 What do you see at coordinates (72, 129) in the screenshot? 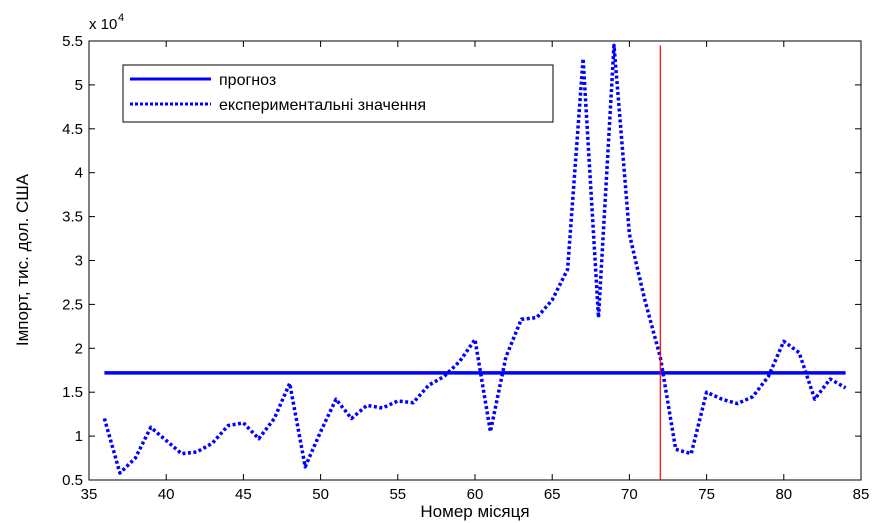
I see `y-tick-label: 4.5` at bounding box center [72, 129].